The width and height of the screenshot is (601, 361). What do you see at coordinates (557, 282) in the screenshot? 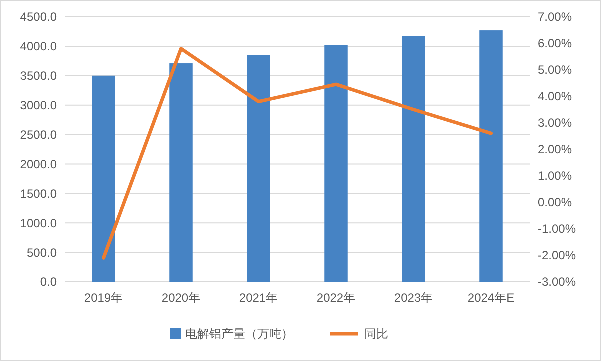
I see `y2-tick-label: -3.00%` at bounding box center [557, 282].